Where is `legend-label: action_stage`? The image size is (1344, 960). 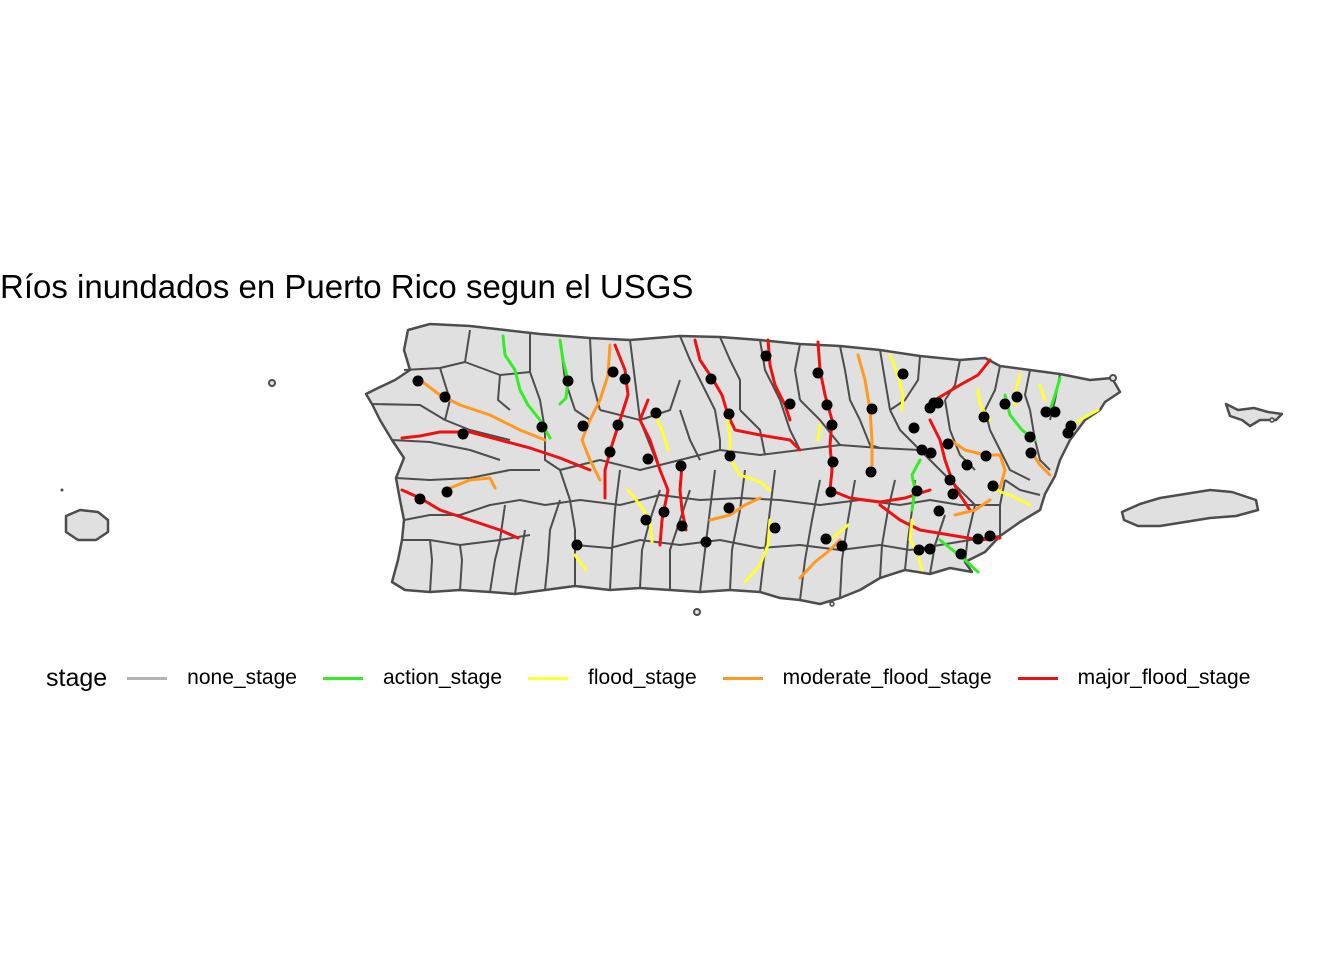 legend-label: action_stage is located at coordinates (442, 677).